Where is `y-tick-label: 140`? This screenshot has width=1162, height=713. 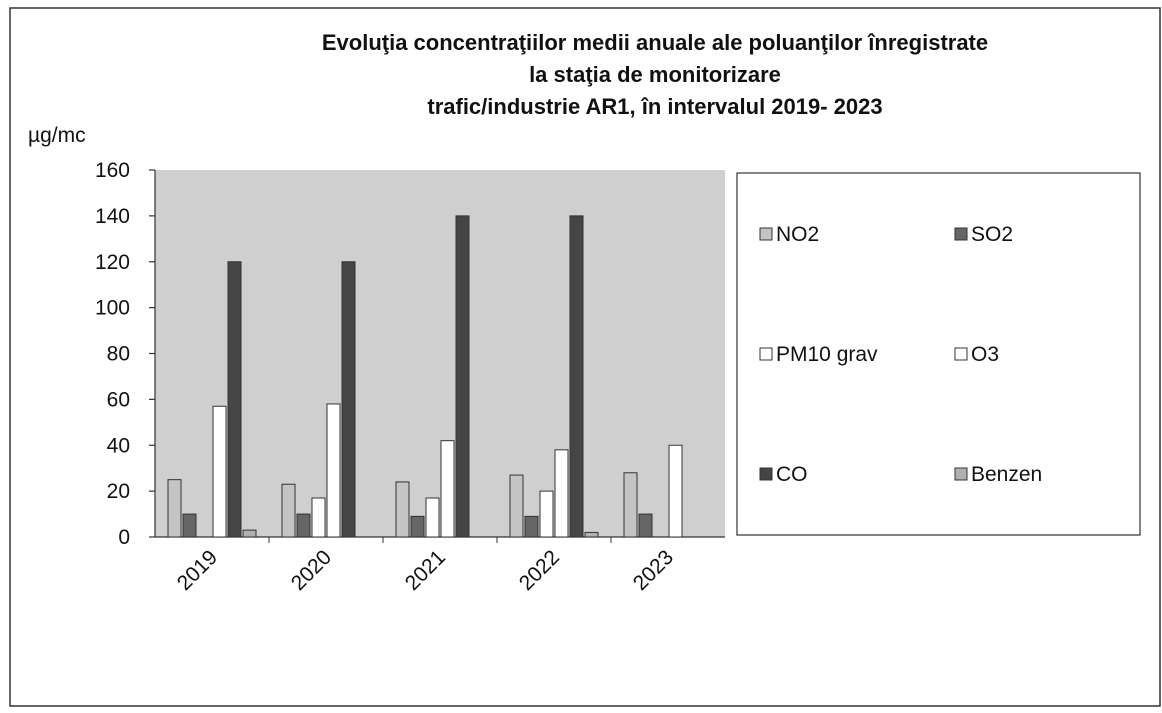 y-tick-label: 140 is located at coordinates (112, 216).